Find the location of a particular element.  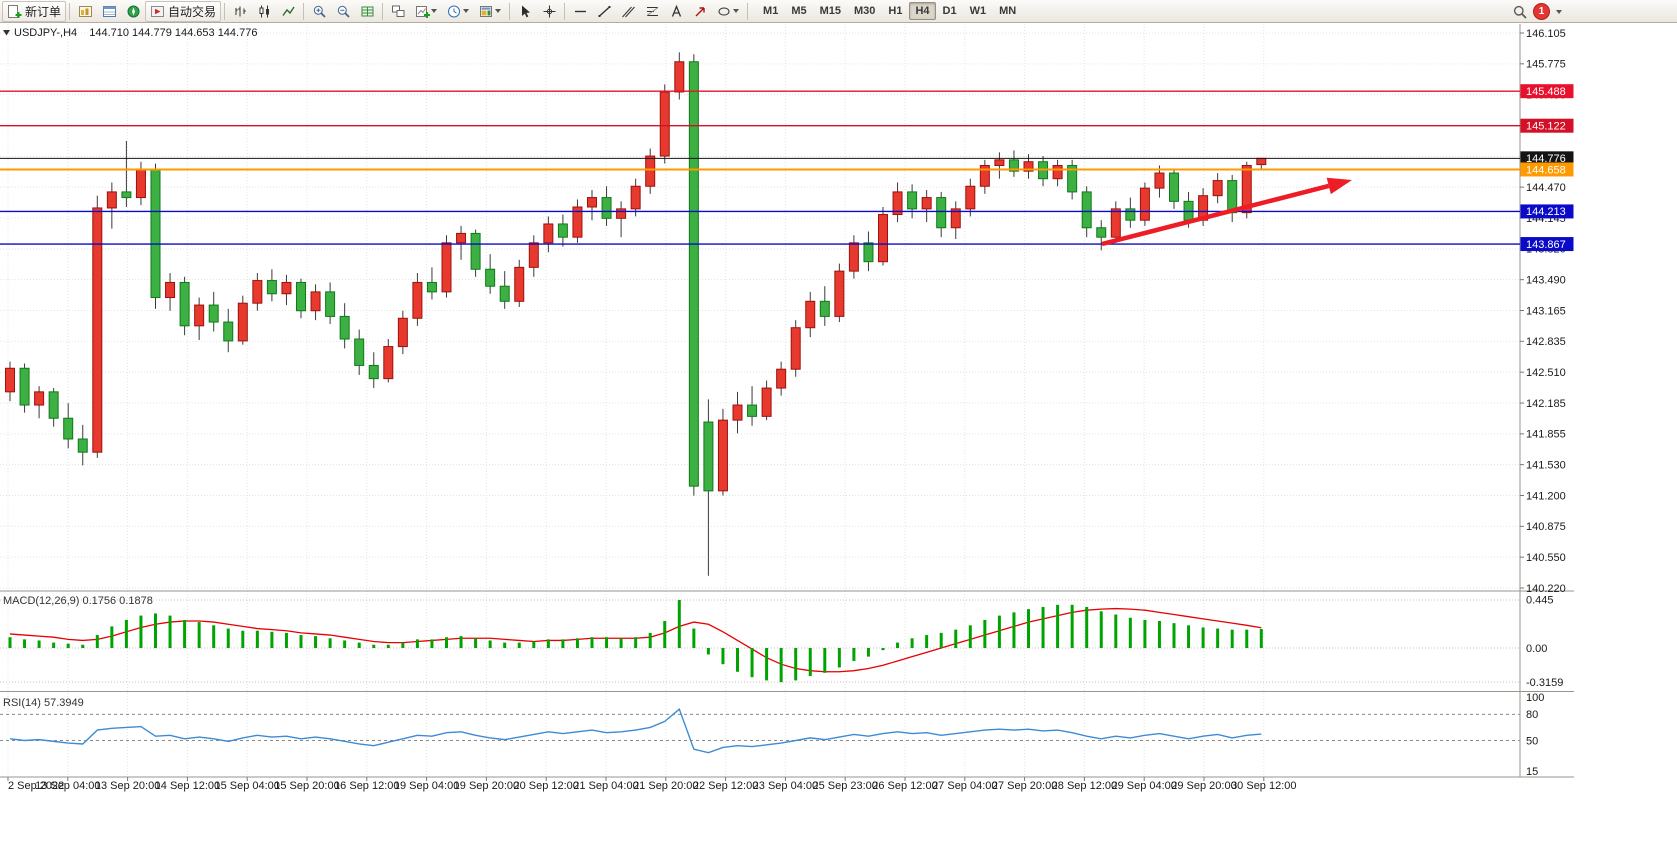

svg-text: 2 Sep 2022 is located at coordinates (36, 786).